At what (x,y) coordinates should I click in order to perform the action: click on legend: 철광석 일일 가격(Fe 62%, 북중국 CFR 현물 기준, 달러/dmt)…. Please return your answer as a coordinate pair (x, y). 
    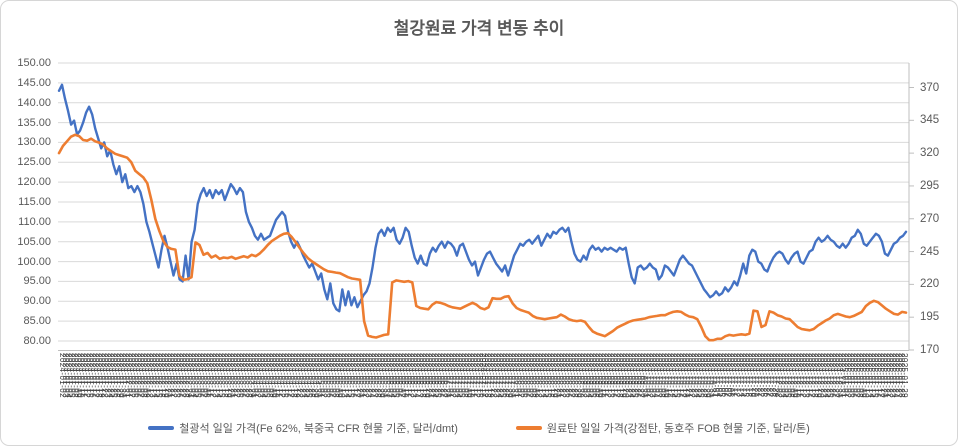
    Looking at the image, I should click on (479, 428).